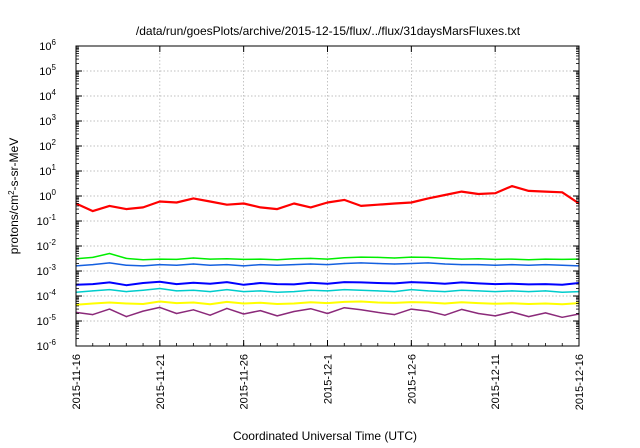 This screenshot has width=640, height=448. What do you see at coordinates (161, 381) in the screenshot?
I see `x-tick-label: 2015-11-21` at bounding box center [161, 381].